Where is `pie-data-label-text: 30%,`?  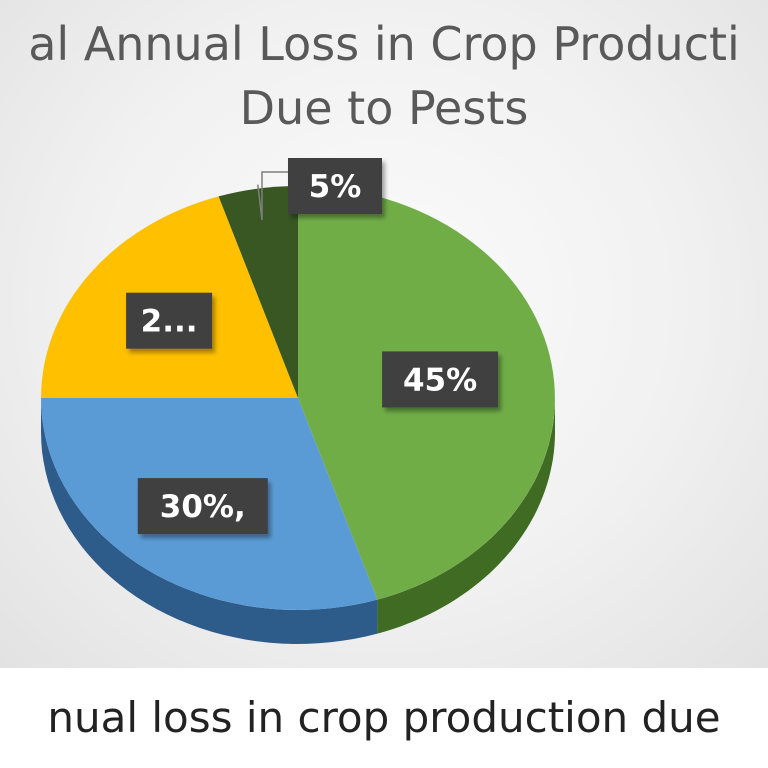 pie-data-label-text: 30%, is located at coordinates (203, 507).